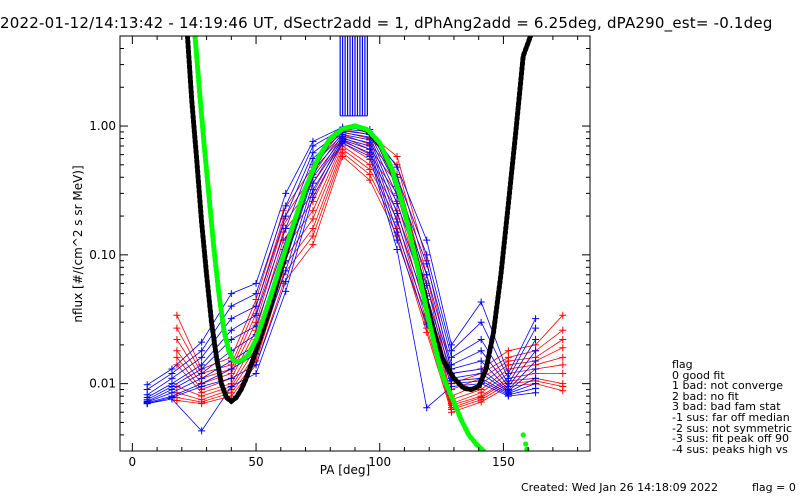 The height and width of the screenshot is (500, 800). I want to click on legend-item-5: -2 sus: not symmetric, so click(732, 428).